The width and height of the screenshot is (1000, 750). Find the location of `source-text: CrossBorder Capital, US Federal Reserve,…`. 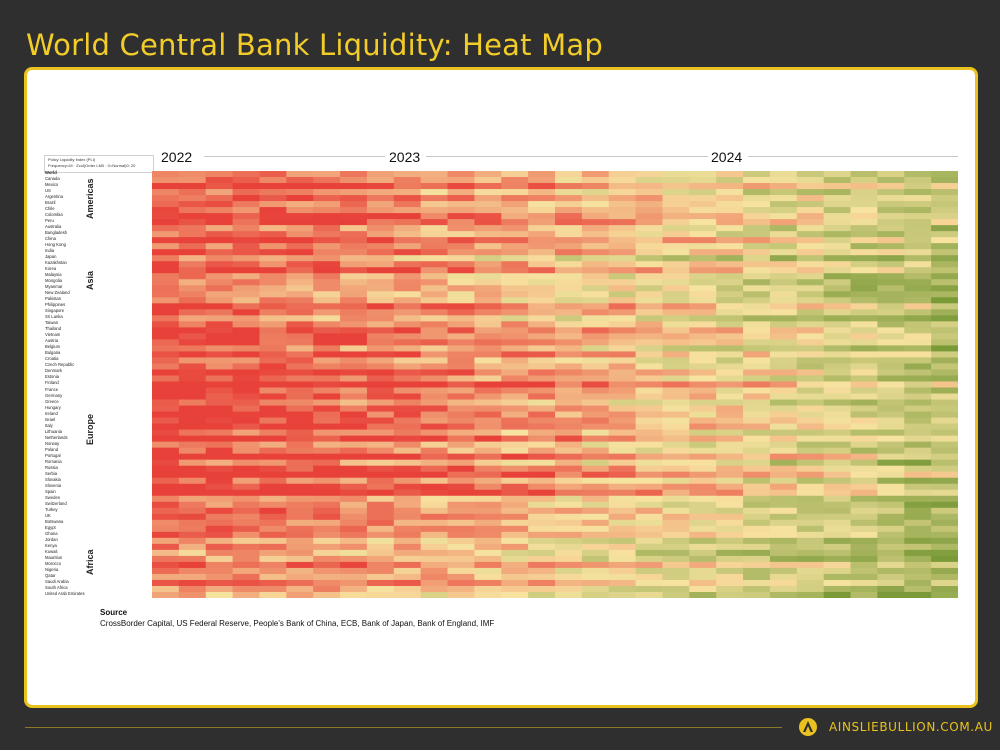

source-text: CrossBorder Capital, US Federal Reserve,… is located at coordinates (297, 623).